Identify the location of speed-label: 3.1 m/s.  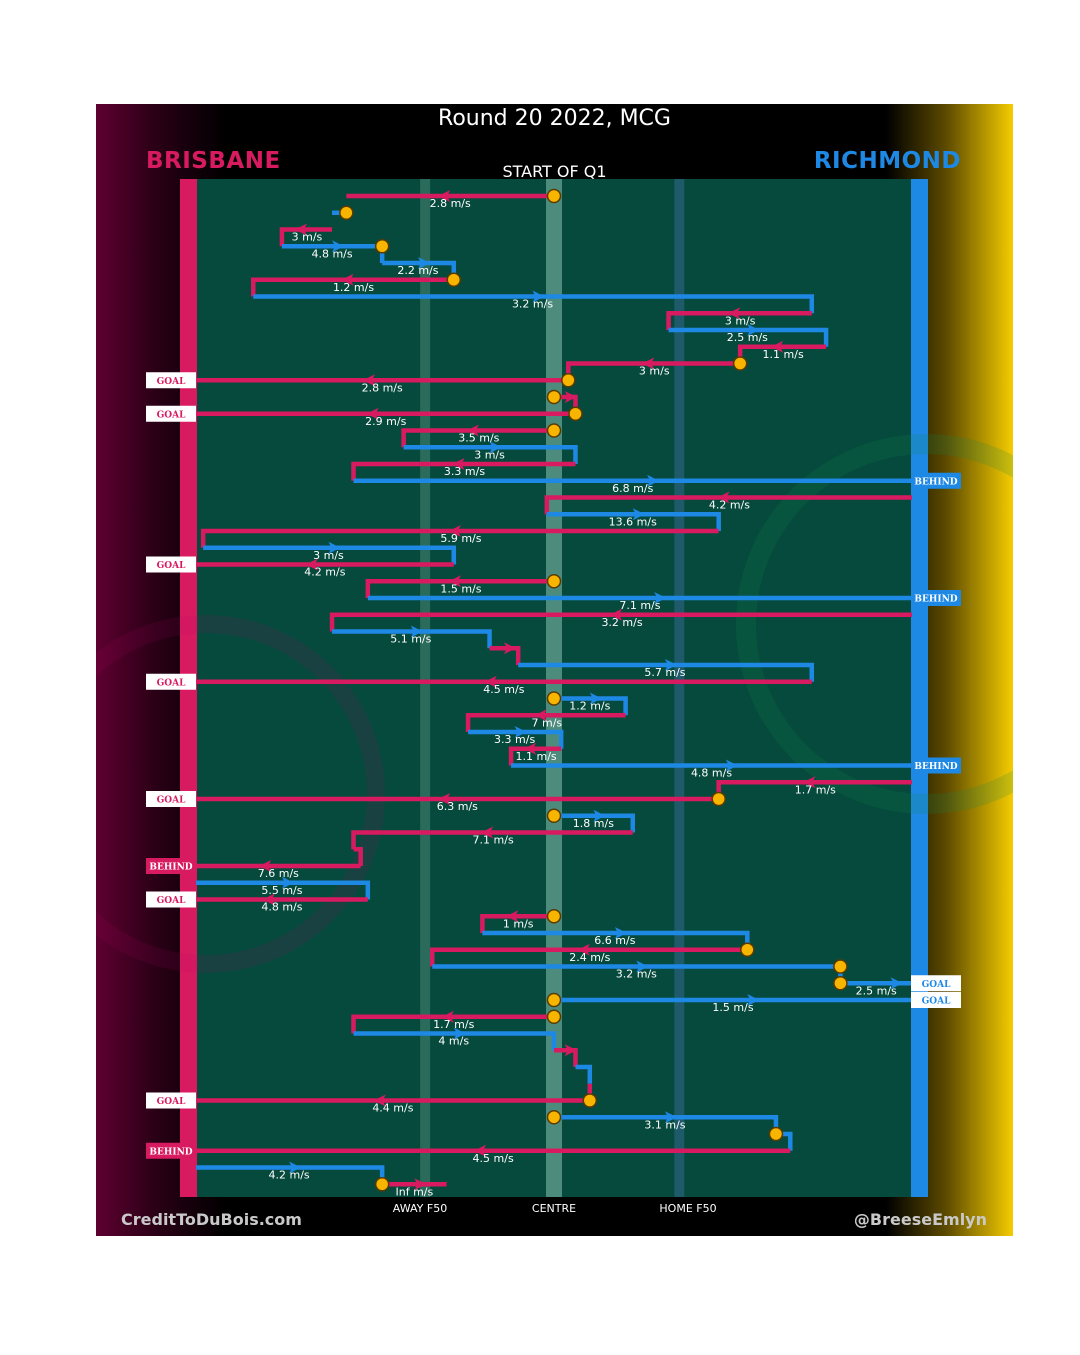
(664, 1124).